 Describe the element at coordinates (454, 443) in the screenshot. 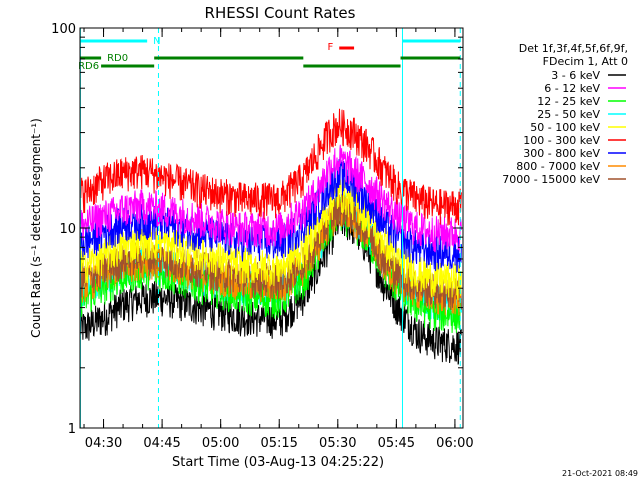

I see `x-tick-label: 06:00` at that location.